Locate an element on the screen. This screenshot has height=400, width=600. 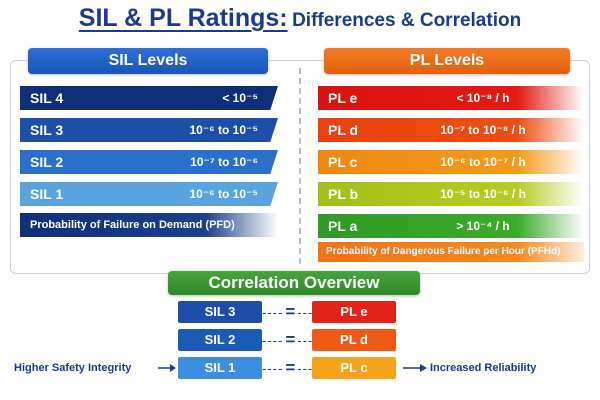
pl-row-value: 10⁻⁶ to 10⁻⁷ / h is located at coordinates (483, 162).